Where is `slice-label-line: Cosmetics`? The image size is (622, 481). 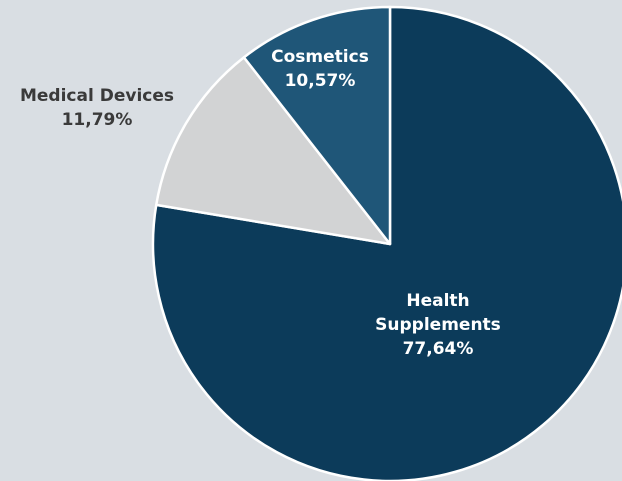 slice-label-line: Cosmetics is located at coordinates (320, 57).